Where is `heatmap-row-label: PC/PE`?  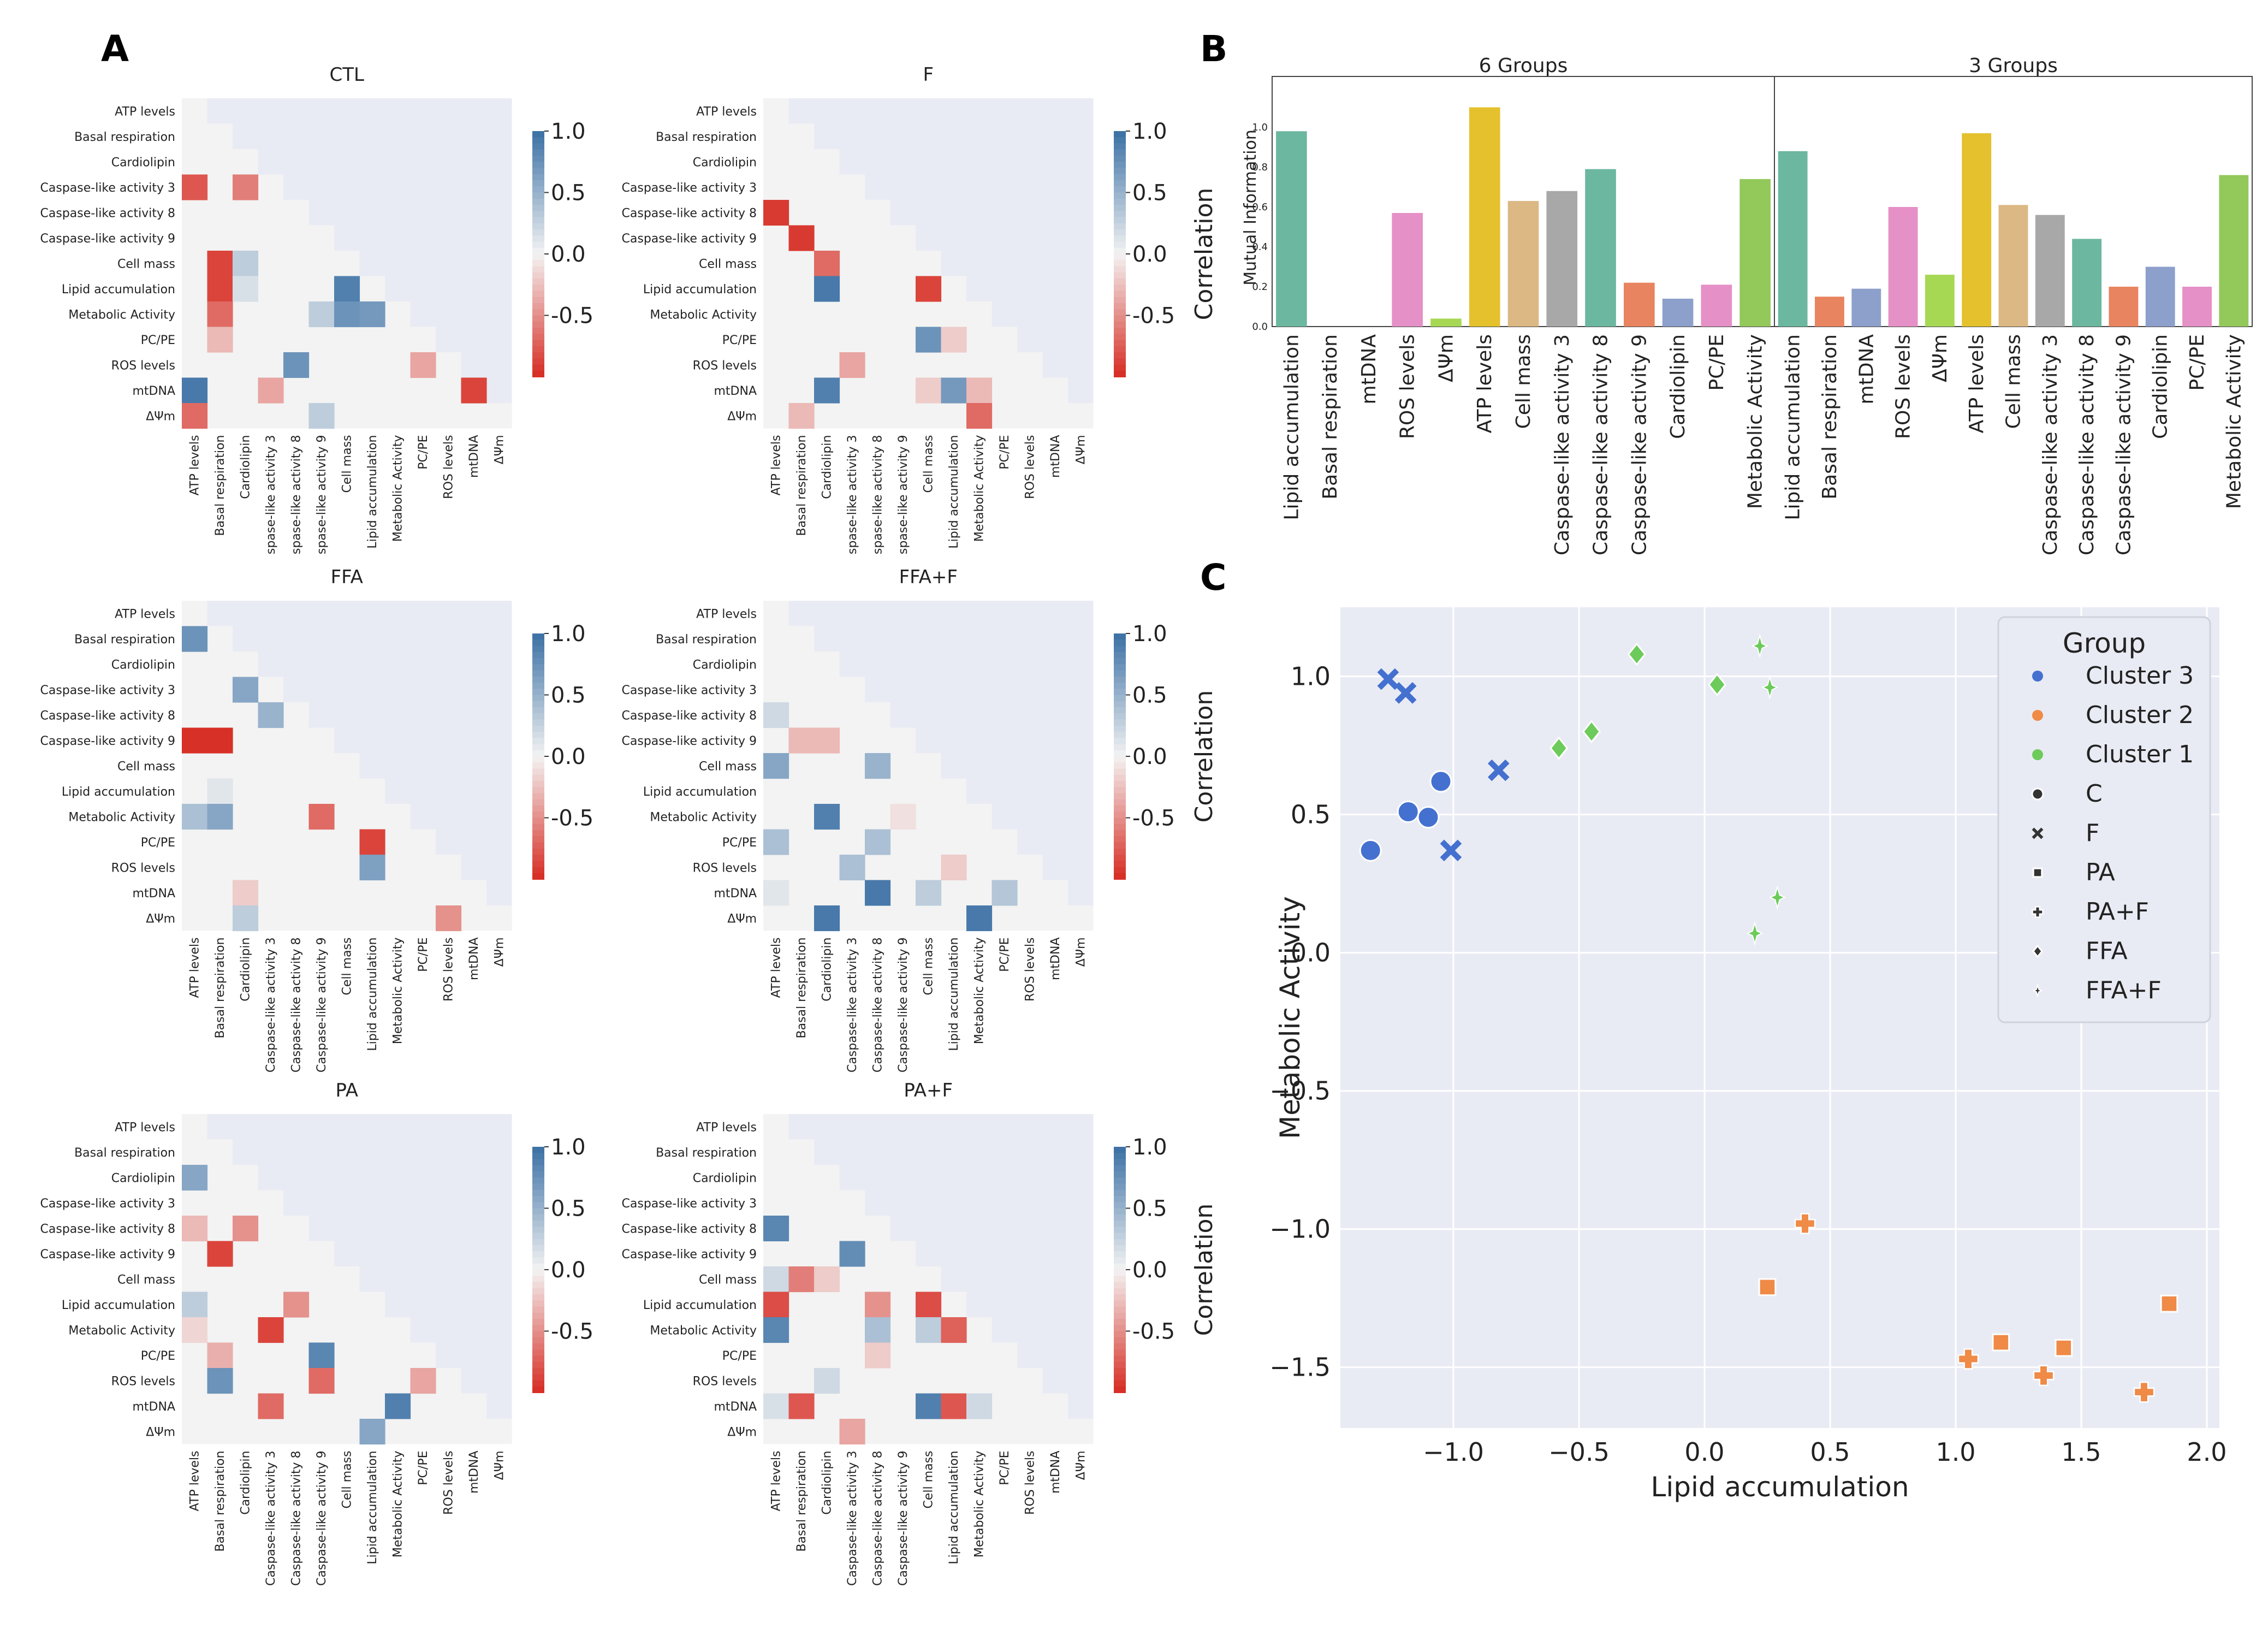
heatmap-row-label: PC/PE is located at coordinates (158, 341).